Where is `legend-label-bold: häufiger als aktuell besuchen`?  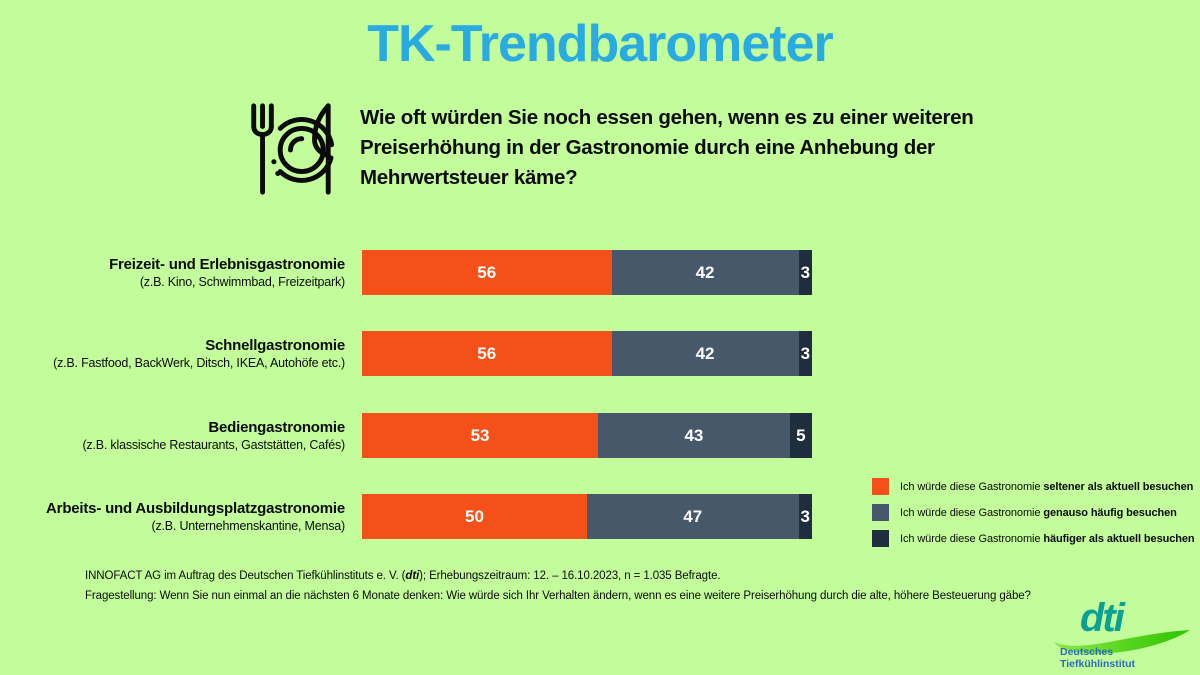
legend-label-bold: häufiger als aktuell besuchen is located at coordinates (1119, 538).